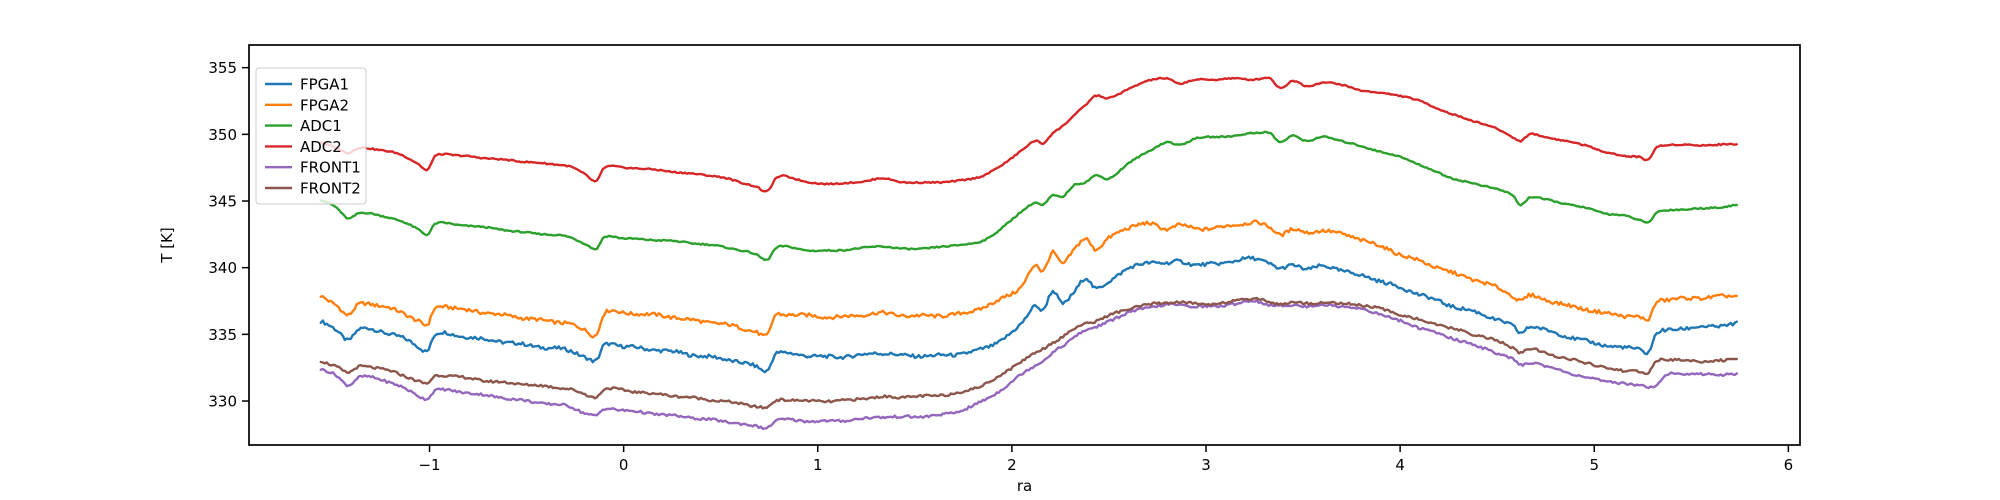 The width and height of the screenshot is (2000, 500). Describe the element at coordinates (624, 465) in the screenshot. I see `x-tick-label: 0` at that location.